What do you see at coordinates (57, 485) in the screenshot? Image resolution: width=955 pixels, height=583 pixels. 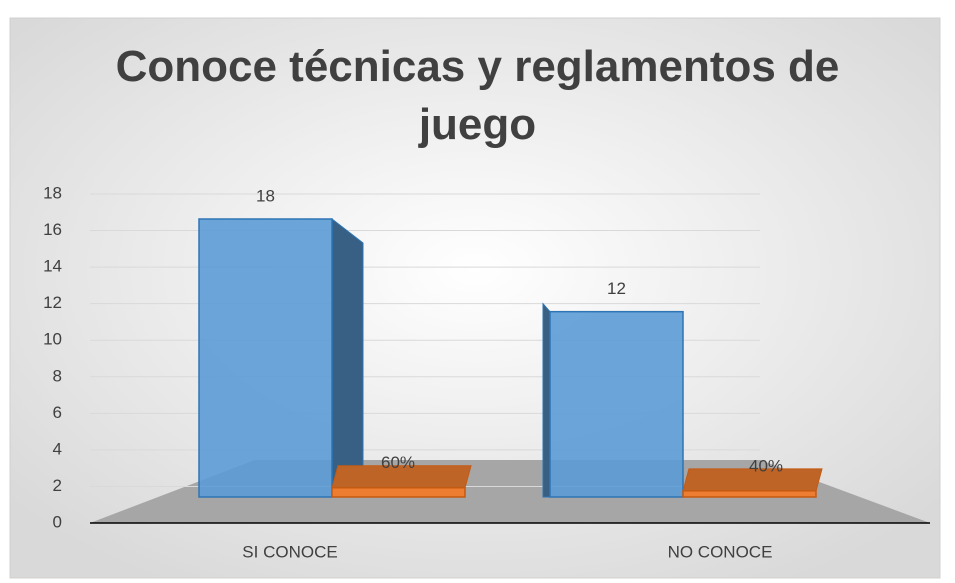 I see `y-tick-label: 2` at bounding box center [57, 485].